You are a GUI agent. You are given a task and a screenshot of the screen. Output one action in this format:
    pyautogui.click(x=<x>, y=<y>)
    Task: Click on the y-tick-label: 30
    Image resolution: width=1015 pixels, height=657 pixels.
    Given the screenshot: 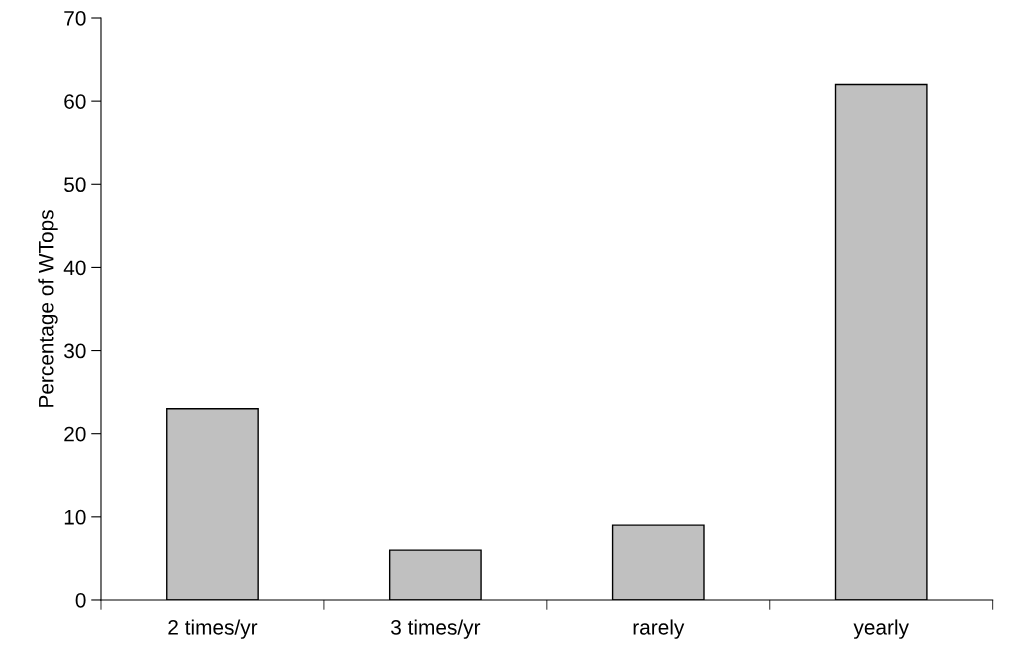 What is the action you would take?
    pyautogui.click(x=75, y=351)
    